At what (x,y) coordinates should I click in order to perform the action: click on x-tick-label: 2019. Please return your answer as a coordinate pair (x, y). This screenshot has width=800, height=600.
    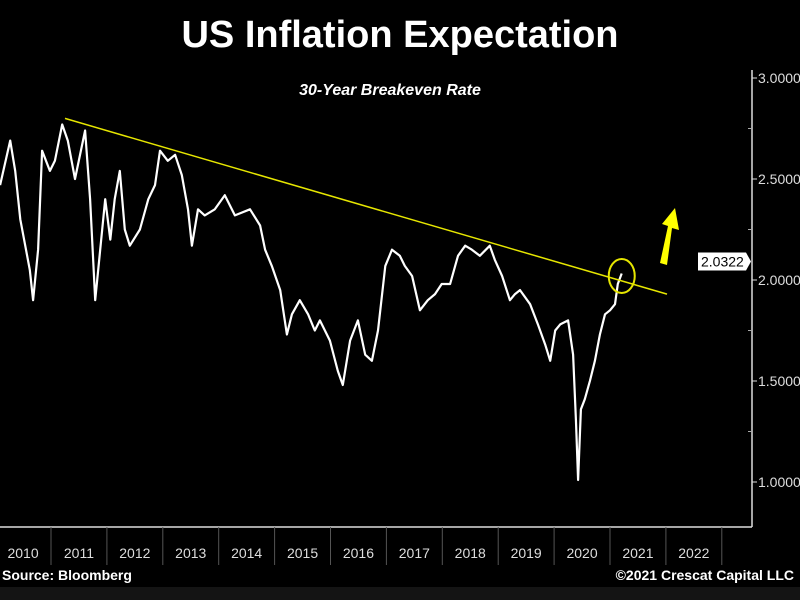
    Looking at the image, I should click on (526, 553).